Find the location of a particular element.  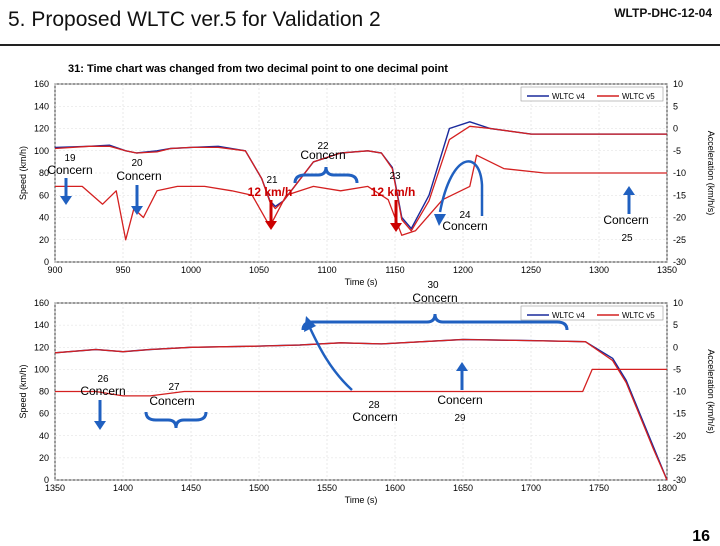

x-tick-label: 1100 is located at coordinates (326, 270).